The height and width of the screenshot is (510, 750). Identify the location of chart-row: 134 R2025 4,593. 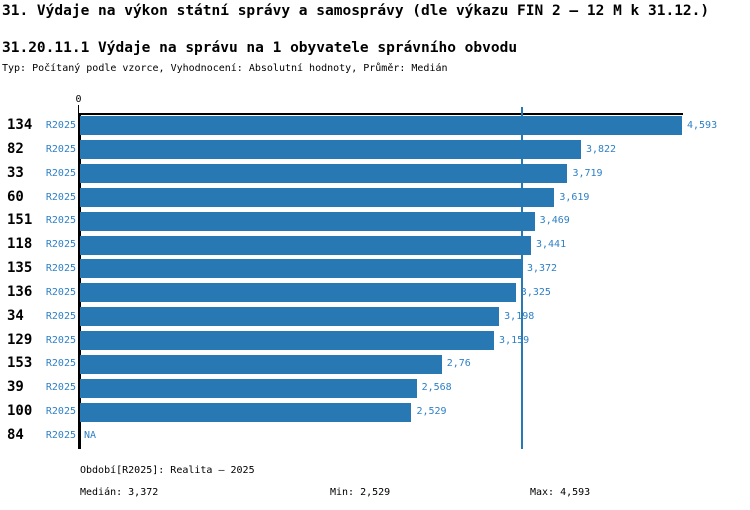
(375, 126).